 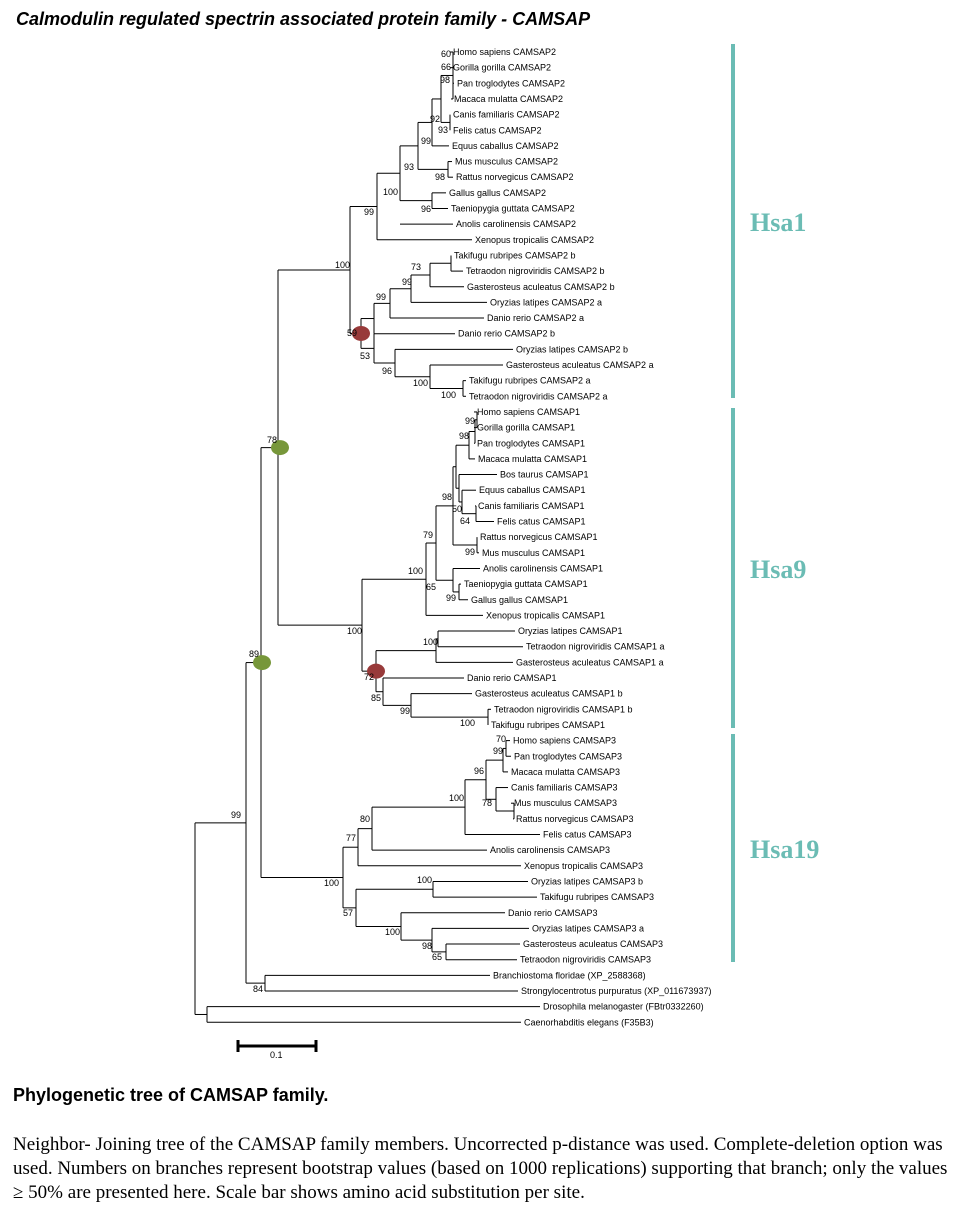 I want to click on scale-bar-label: 0.1, so click(x=276, y=1055).